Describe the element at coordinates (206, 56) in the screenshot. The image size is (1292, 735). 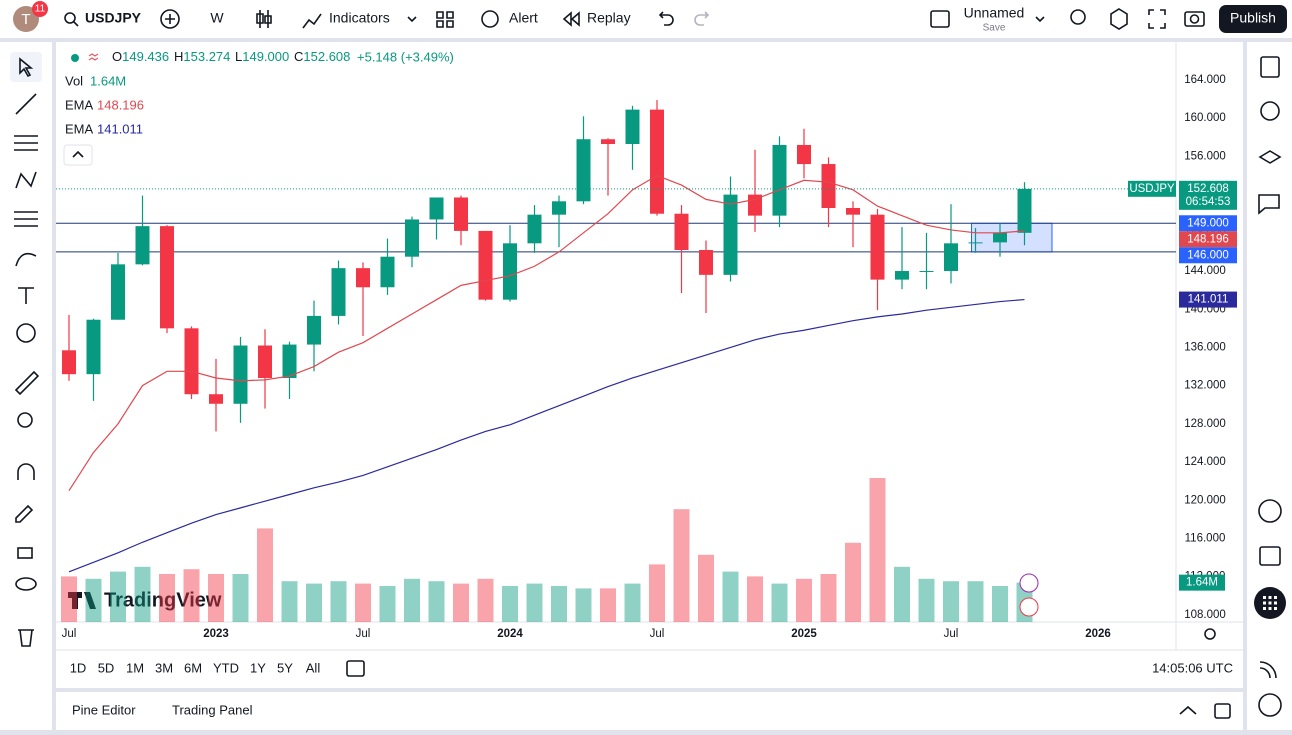
I see `ohlc-value: 153.274` at that location.